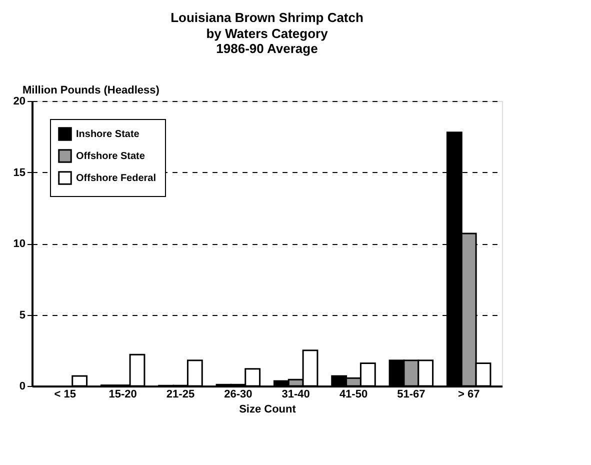 The width and height of the screenshot is (591, 465). I want to click on text: 1986-90 Average, so click(267, 48).